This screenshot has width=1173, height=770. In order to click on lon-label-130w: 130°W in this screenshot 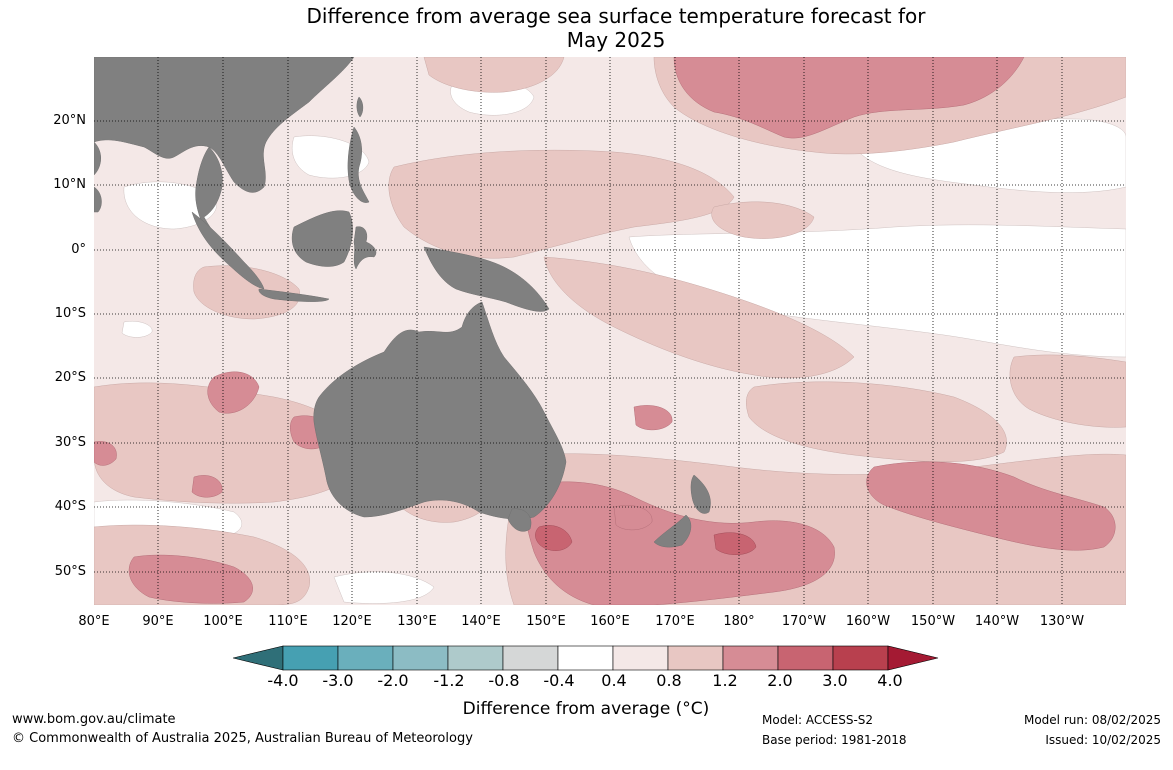, I will do `click(1062, 621)`.